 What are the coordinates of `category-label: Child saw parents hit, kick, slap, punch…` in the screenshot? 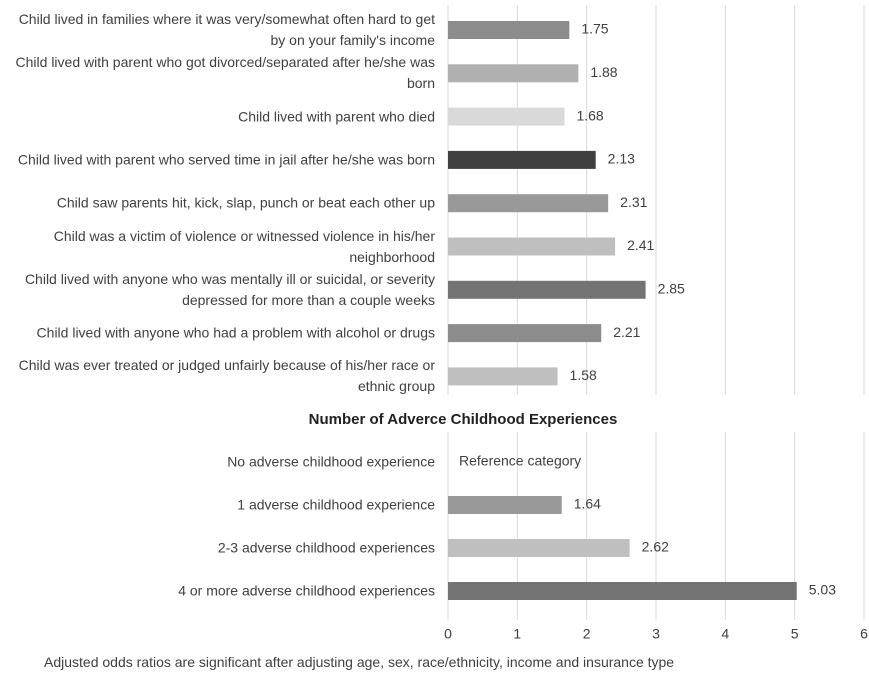 It's located at (245, 202).